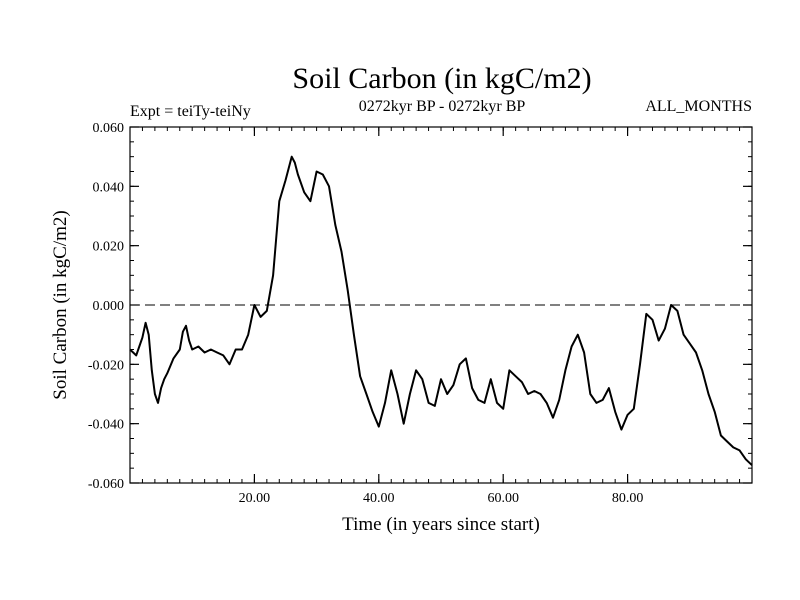 This screenshot has height=600, width=800. What do you see at coordinates (106, 484) in the screenshot?
I see `y-tick-label: -0.060` at bounding box center [106, 484].